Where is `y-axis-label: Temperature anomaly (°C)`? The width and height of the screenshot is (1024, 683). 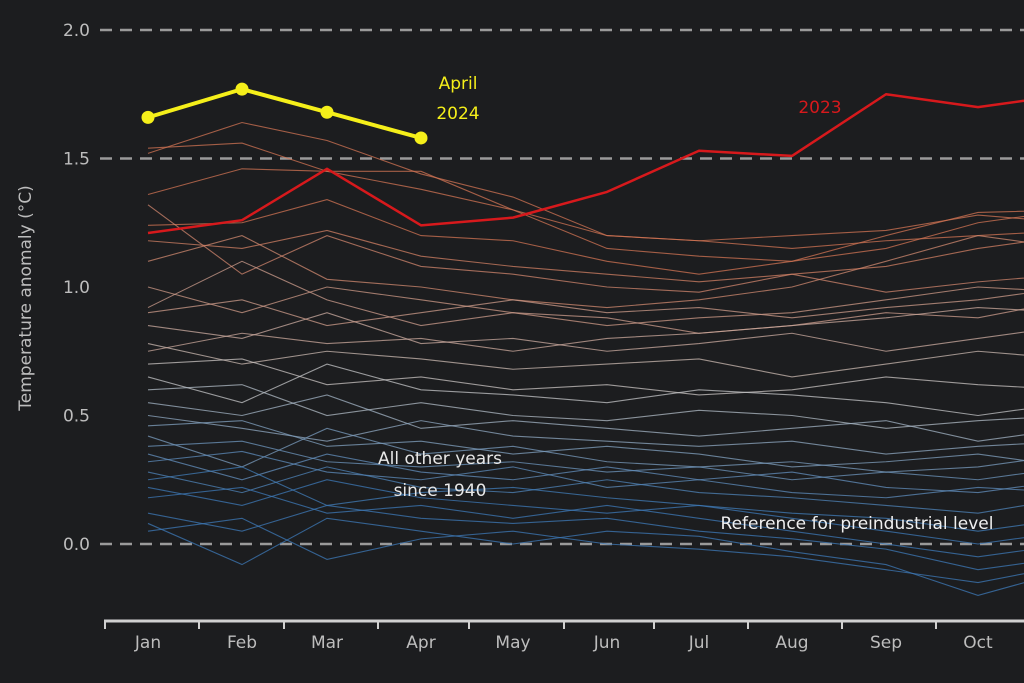 y-axis-label: Temperature anomaly (°C) is located at coordinates (26, 298).